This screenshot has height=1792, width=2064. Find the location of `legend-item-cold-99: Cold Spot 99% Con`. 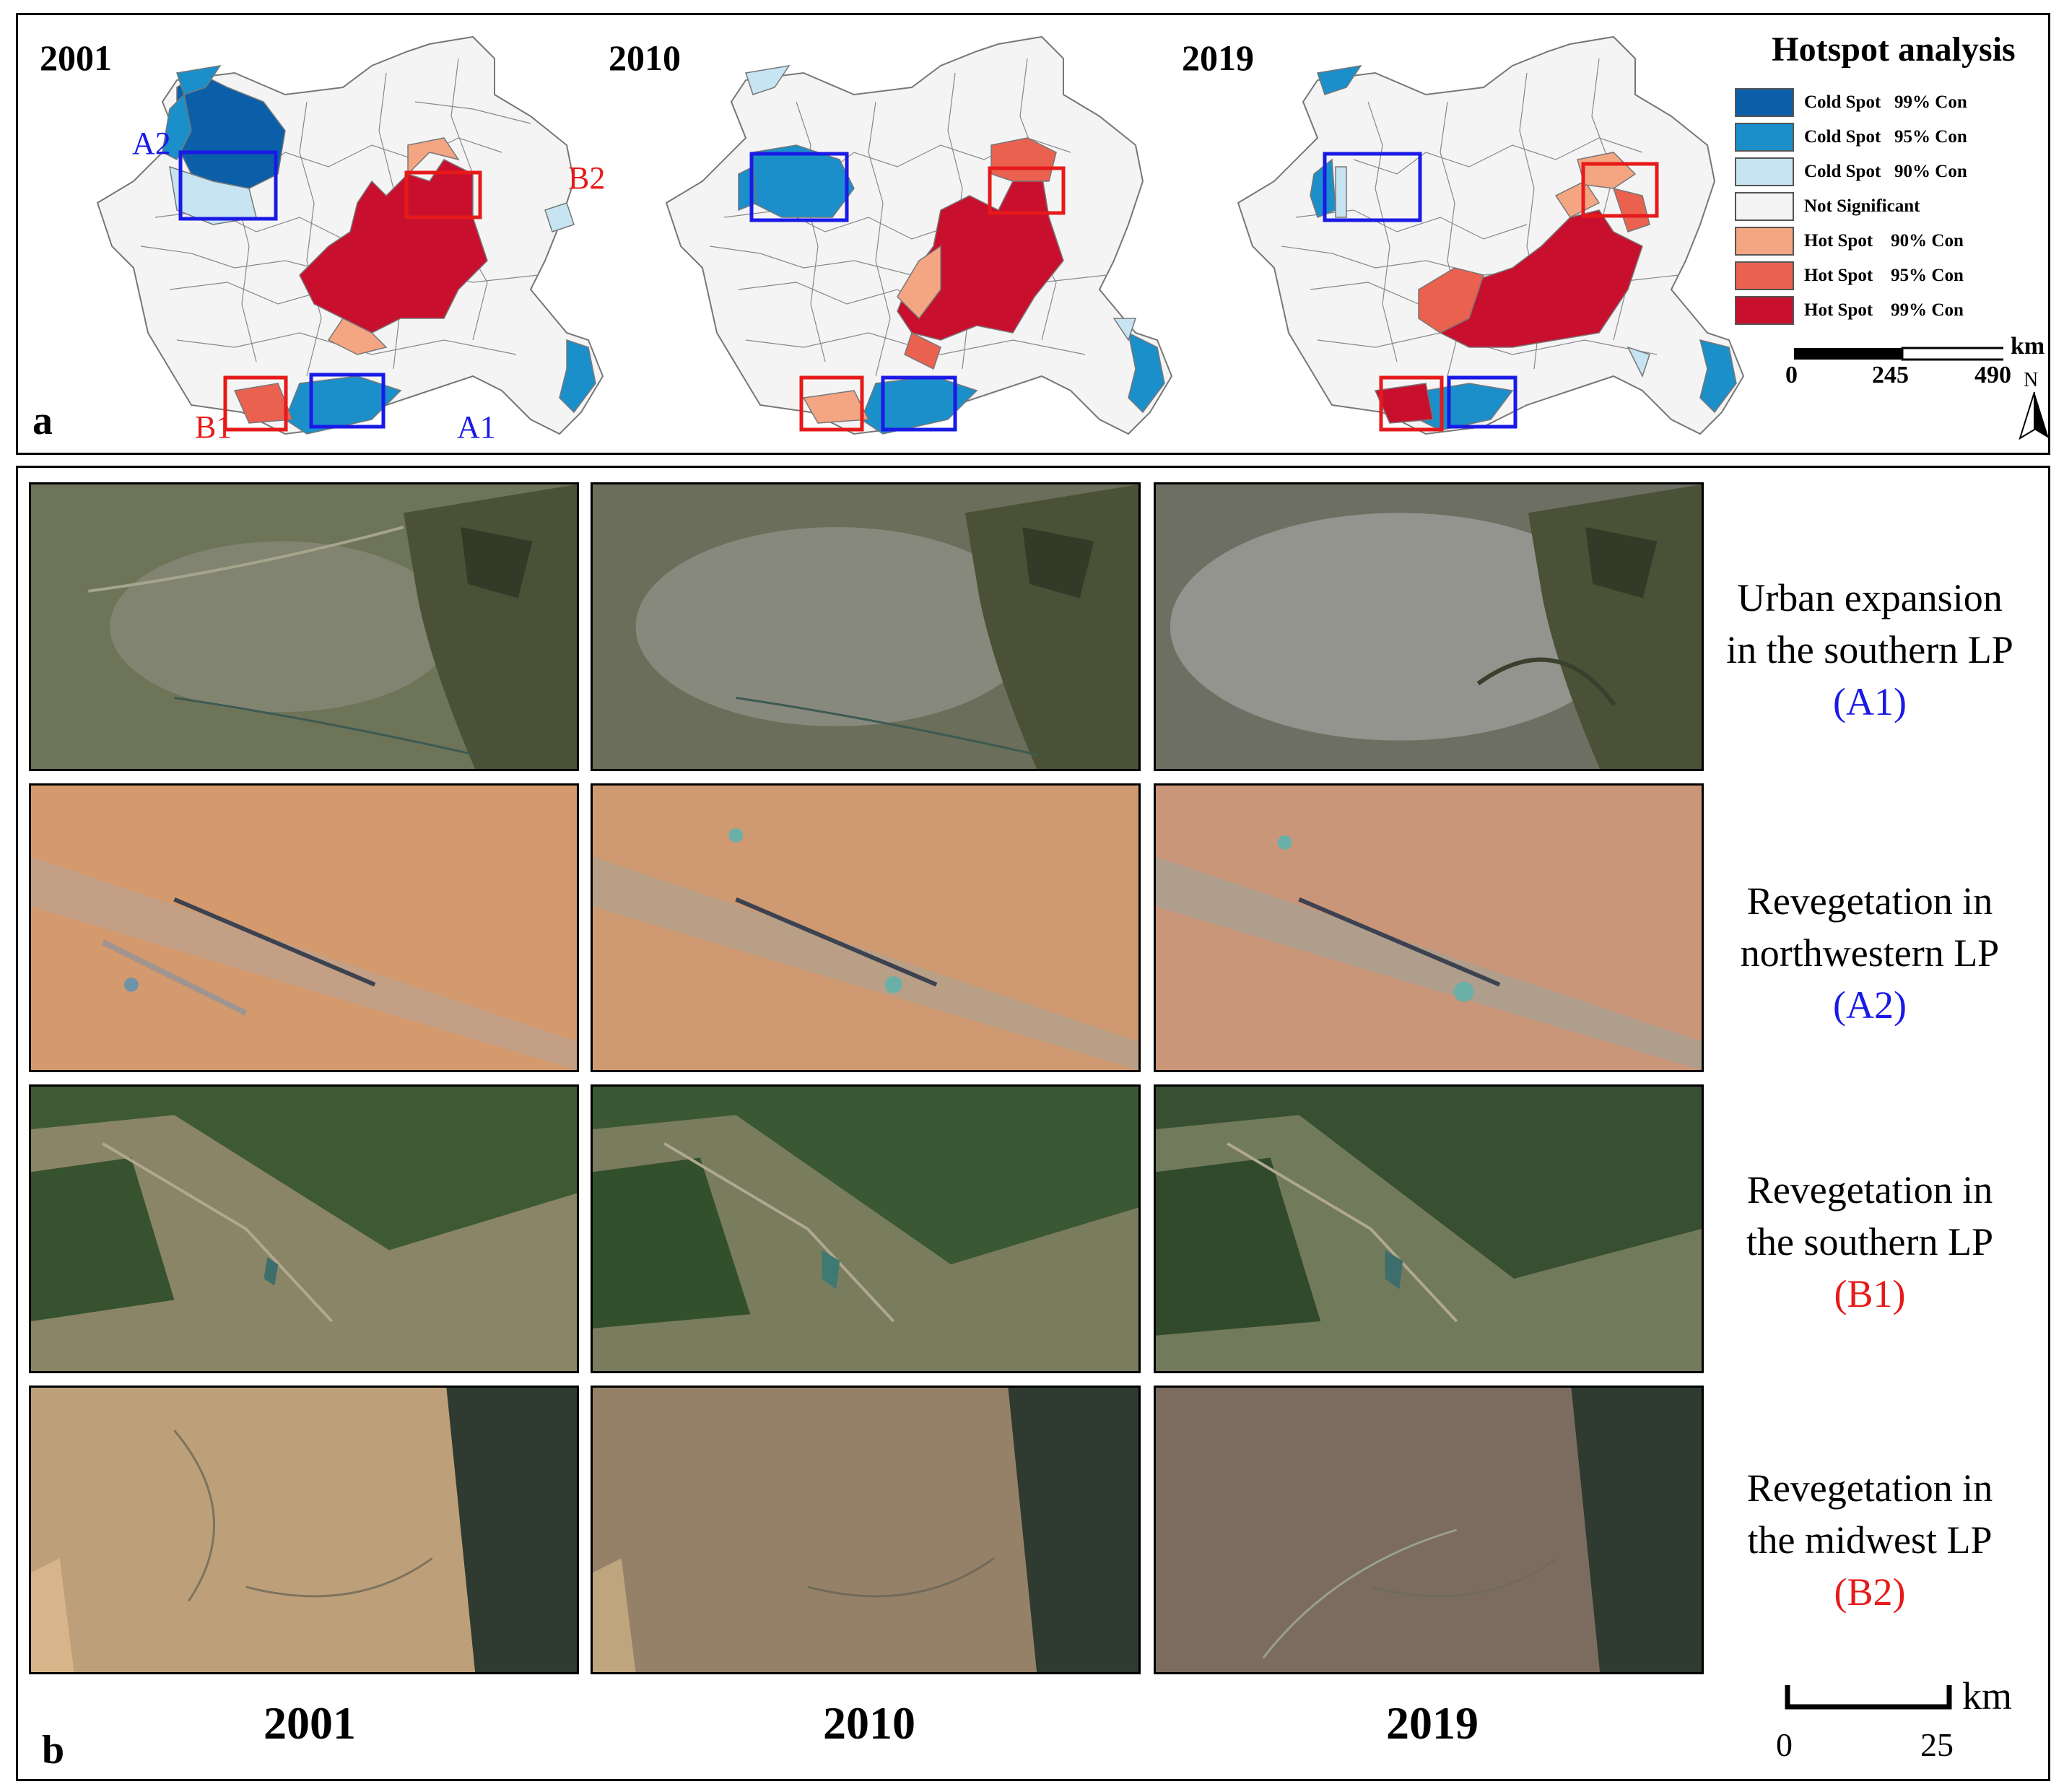

legend-item-cold-99: Cold Spot 99% Con is located at coordinates (1893, 102).